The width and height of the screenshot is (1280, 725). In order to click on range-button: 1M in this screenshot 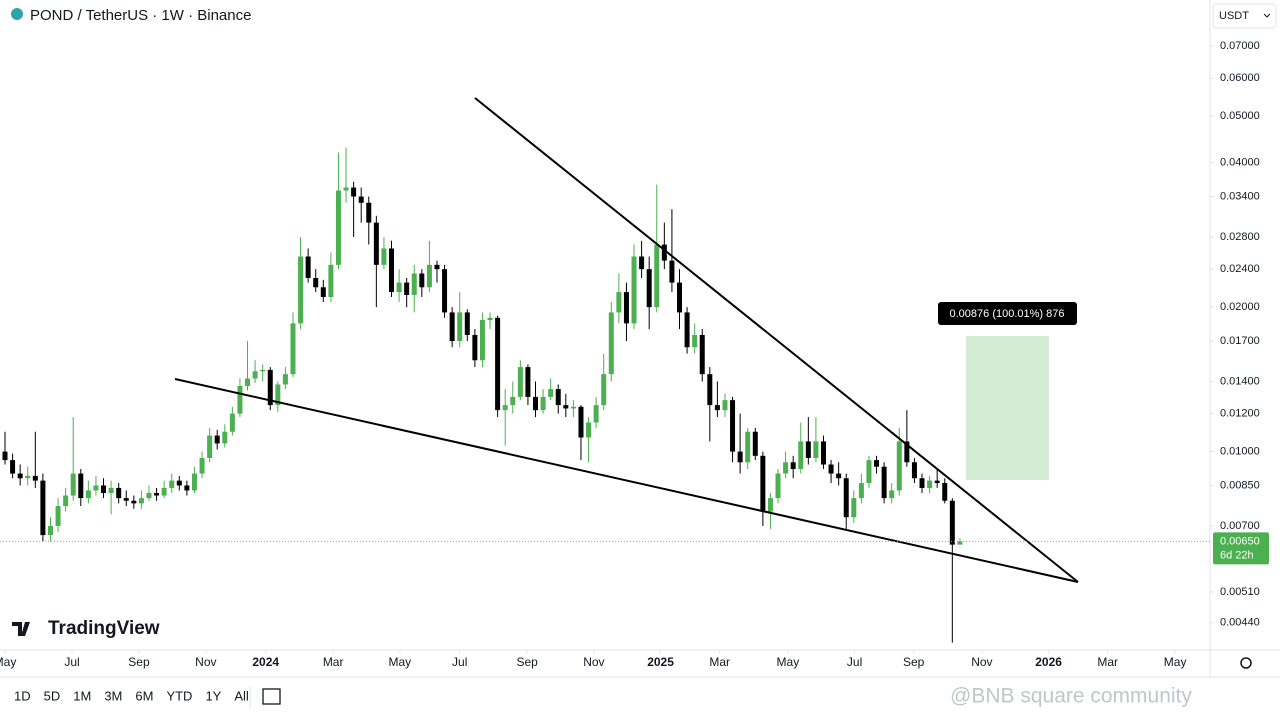, I will do `click(82, 695)`.